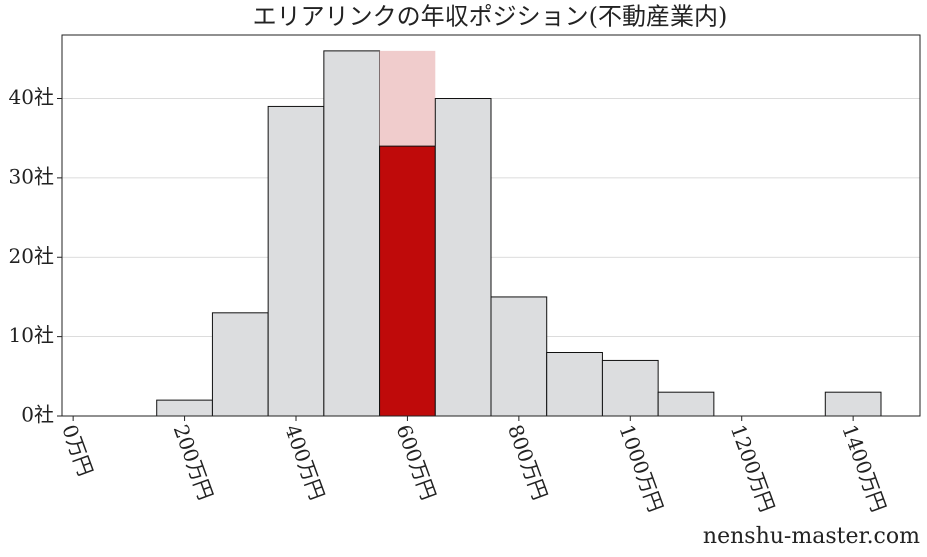  What do you see at coordinates (37, 415) in the screenshot?
I see `y-tick-label: 0社` at bounding box center [37, 415].